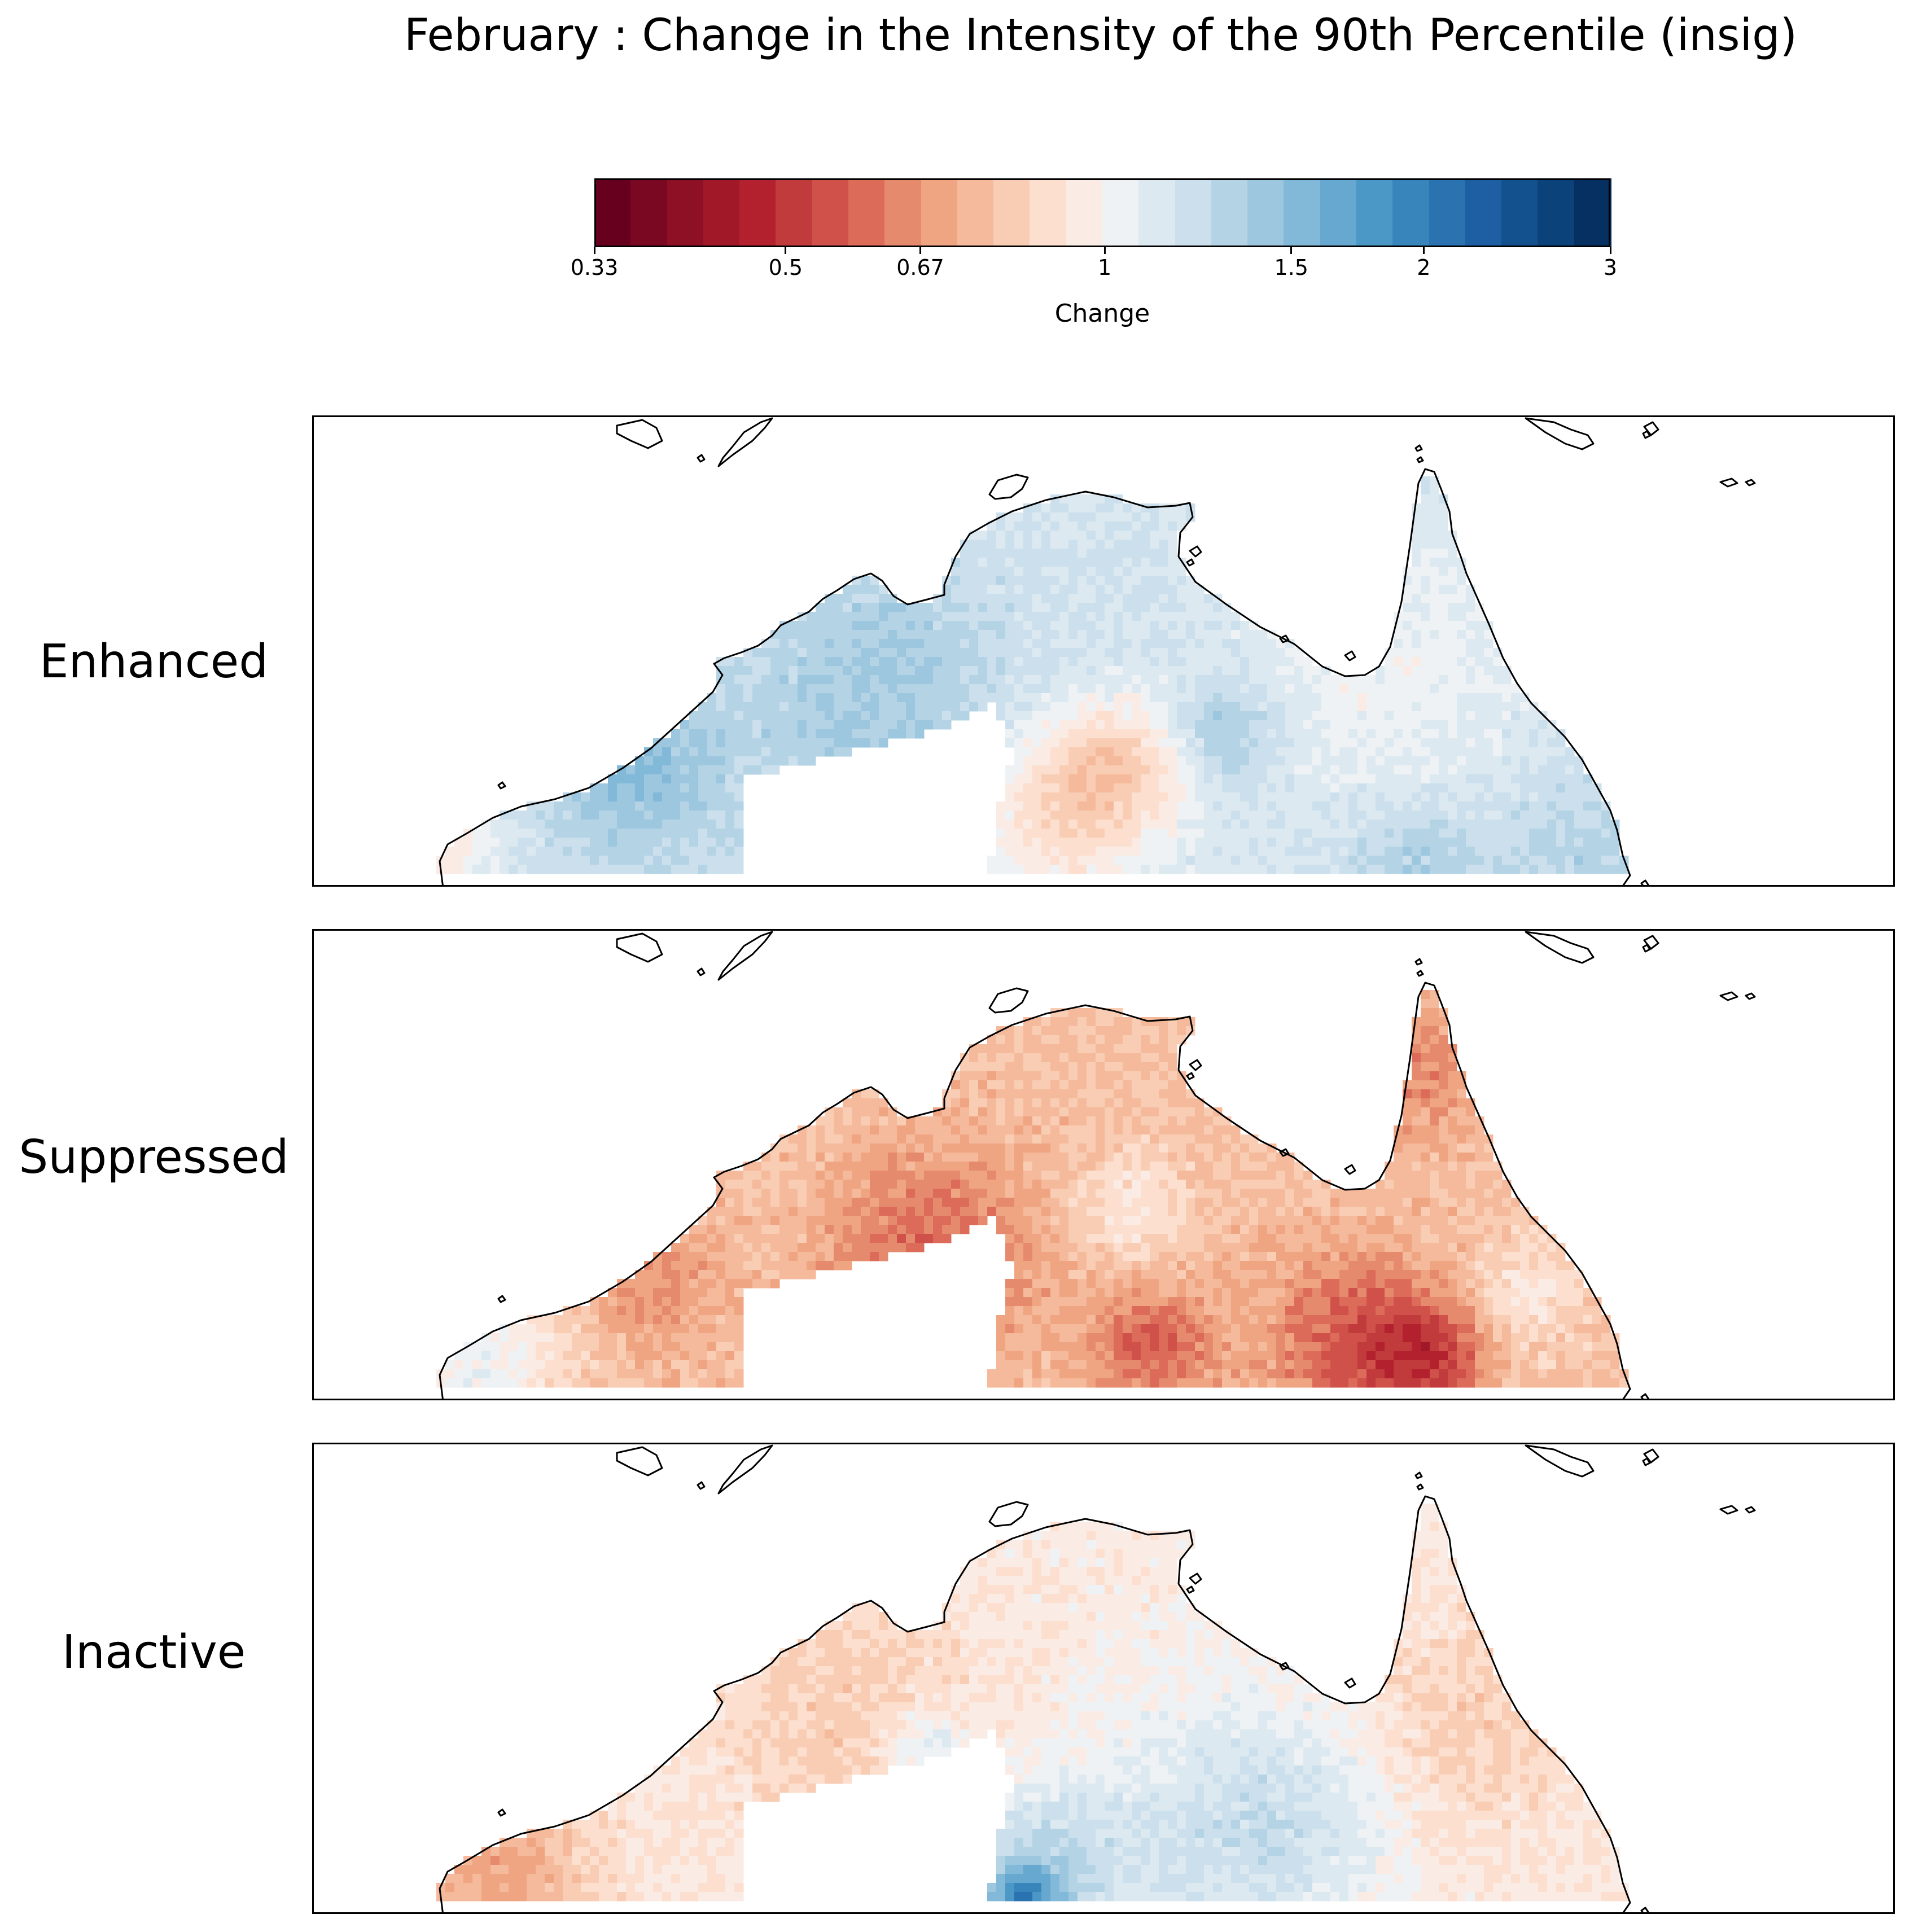  Describe the element at coordinates (1291, 267) in the screenshot. I see `colorbar-tick-label: 1.5` at that location.